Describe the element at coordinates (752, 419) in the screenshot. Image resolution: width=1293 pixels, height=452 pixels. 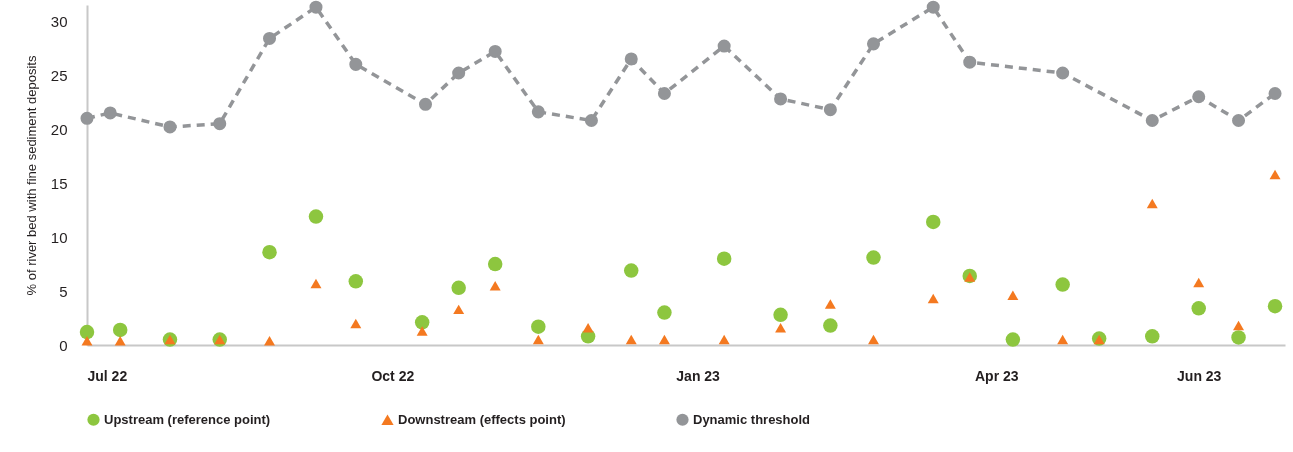
I see `legend-label: Dynamic threshold` at that location.